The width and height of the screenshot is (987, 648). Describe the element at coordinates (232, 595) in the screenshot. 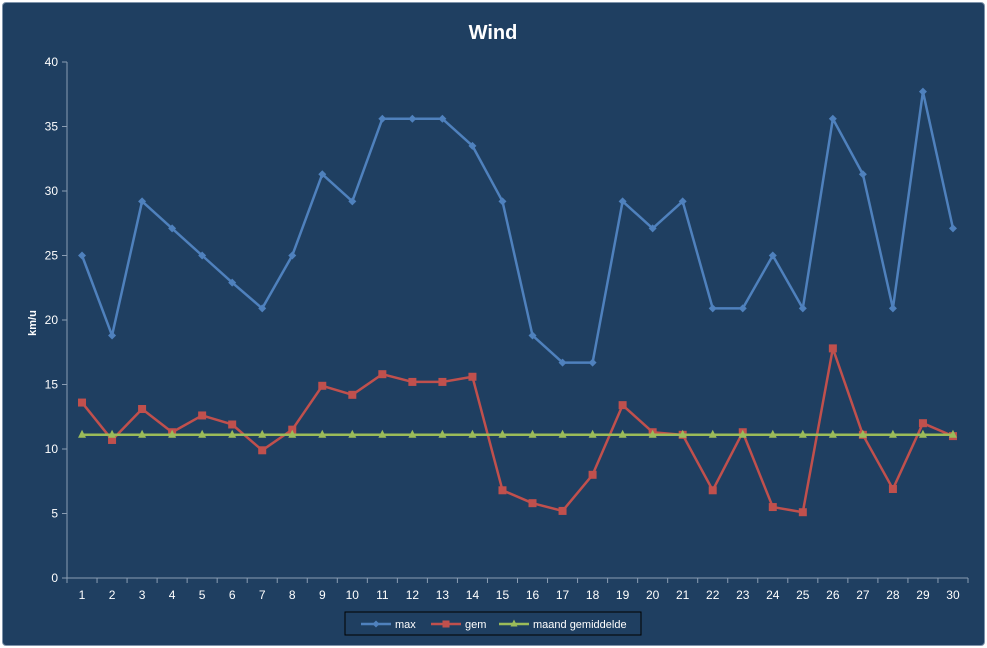

I see `x-tick-label: 6` at that location.